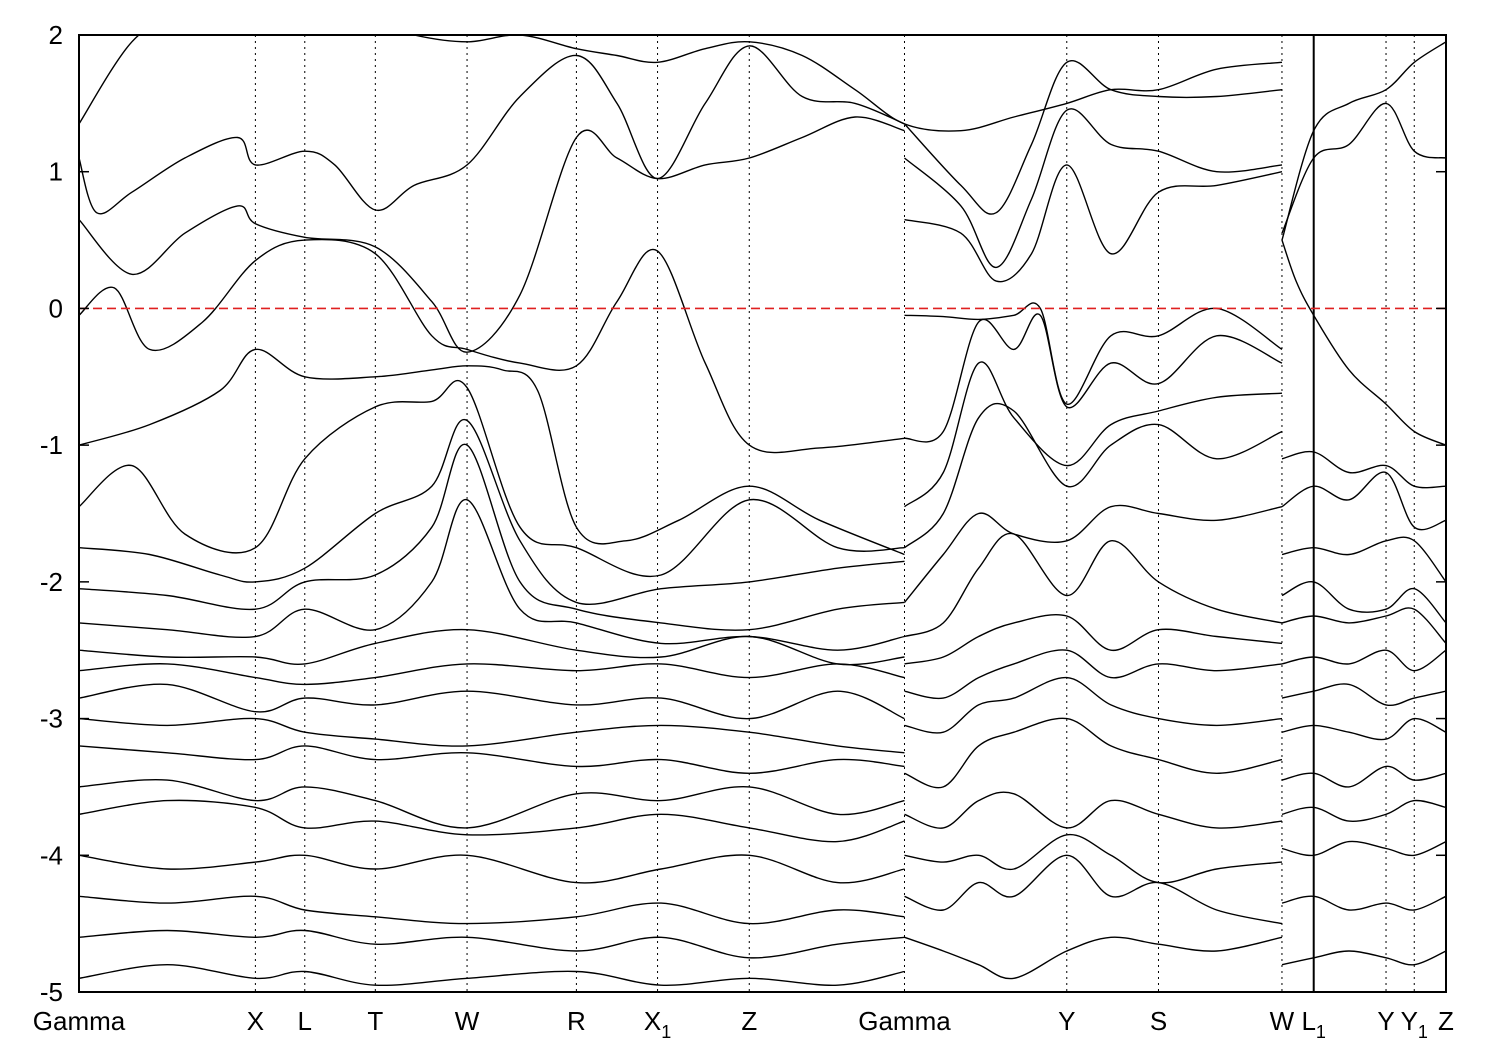 Image resolution: width=1500 pixels, height=1050 pixels. Describe the element at coordinates (51, 445) in the screenshot. I see `y-tick-label: -1` at that location.